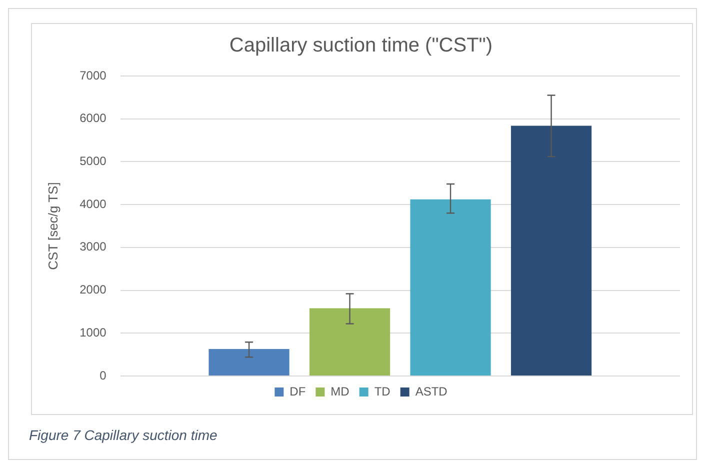  I want to click on legend-label: MD, so click(340, 391).